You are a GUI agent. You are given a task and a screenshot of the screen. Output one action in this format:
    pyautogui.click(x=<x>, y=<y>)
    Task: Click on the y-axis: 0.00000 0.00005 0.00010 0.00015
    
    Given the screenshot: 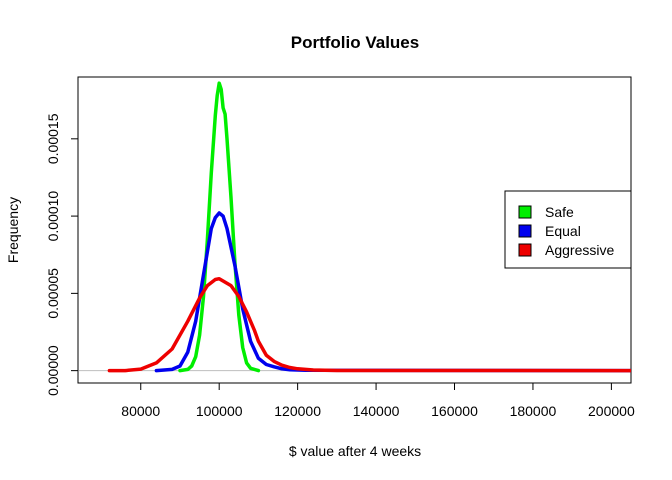 What is the action you would take?
    pyautogui.click(x=62, y=254)
    